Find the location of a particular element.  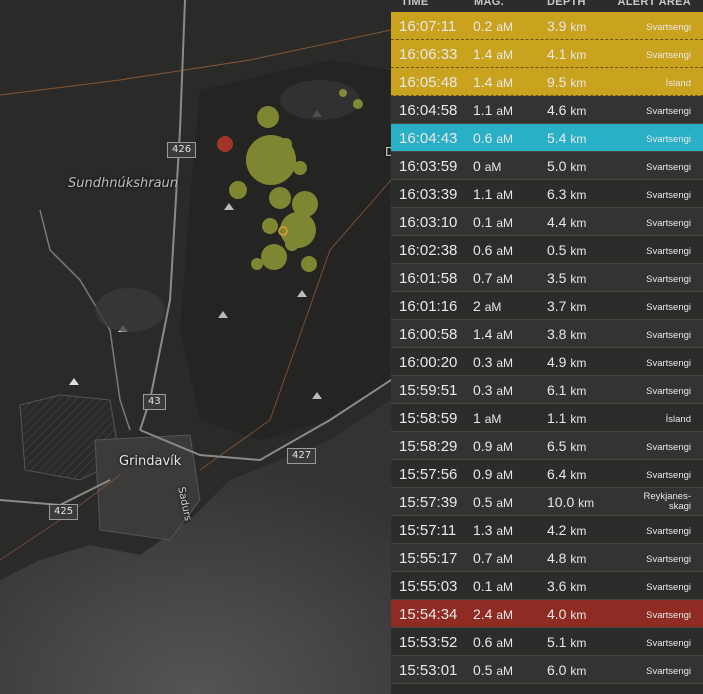

boundary-line is located at coordinates (60, 517).